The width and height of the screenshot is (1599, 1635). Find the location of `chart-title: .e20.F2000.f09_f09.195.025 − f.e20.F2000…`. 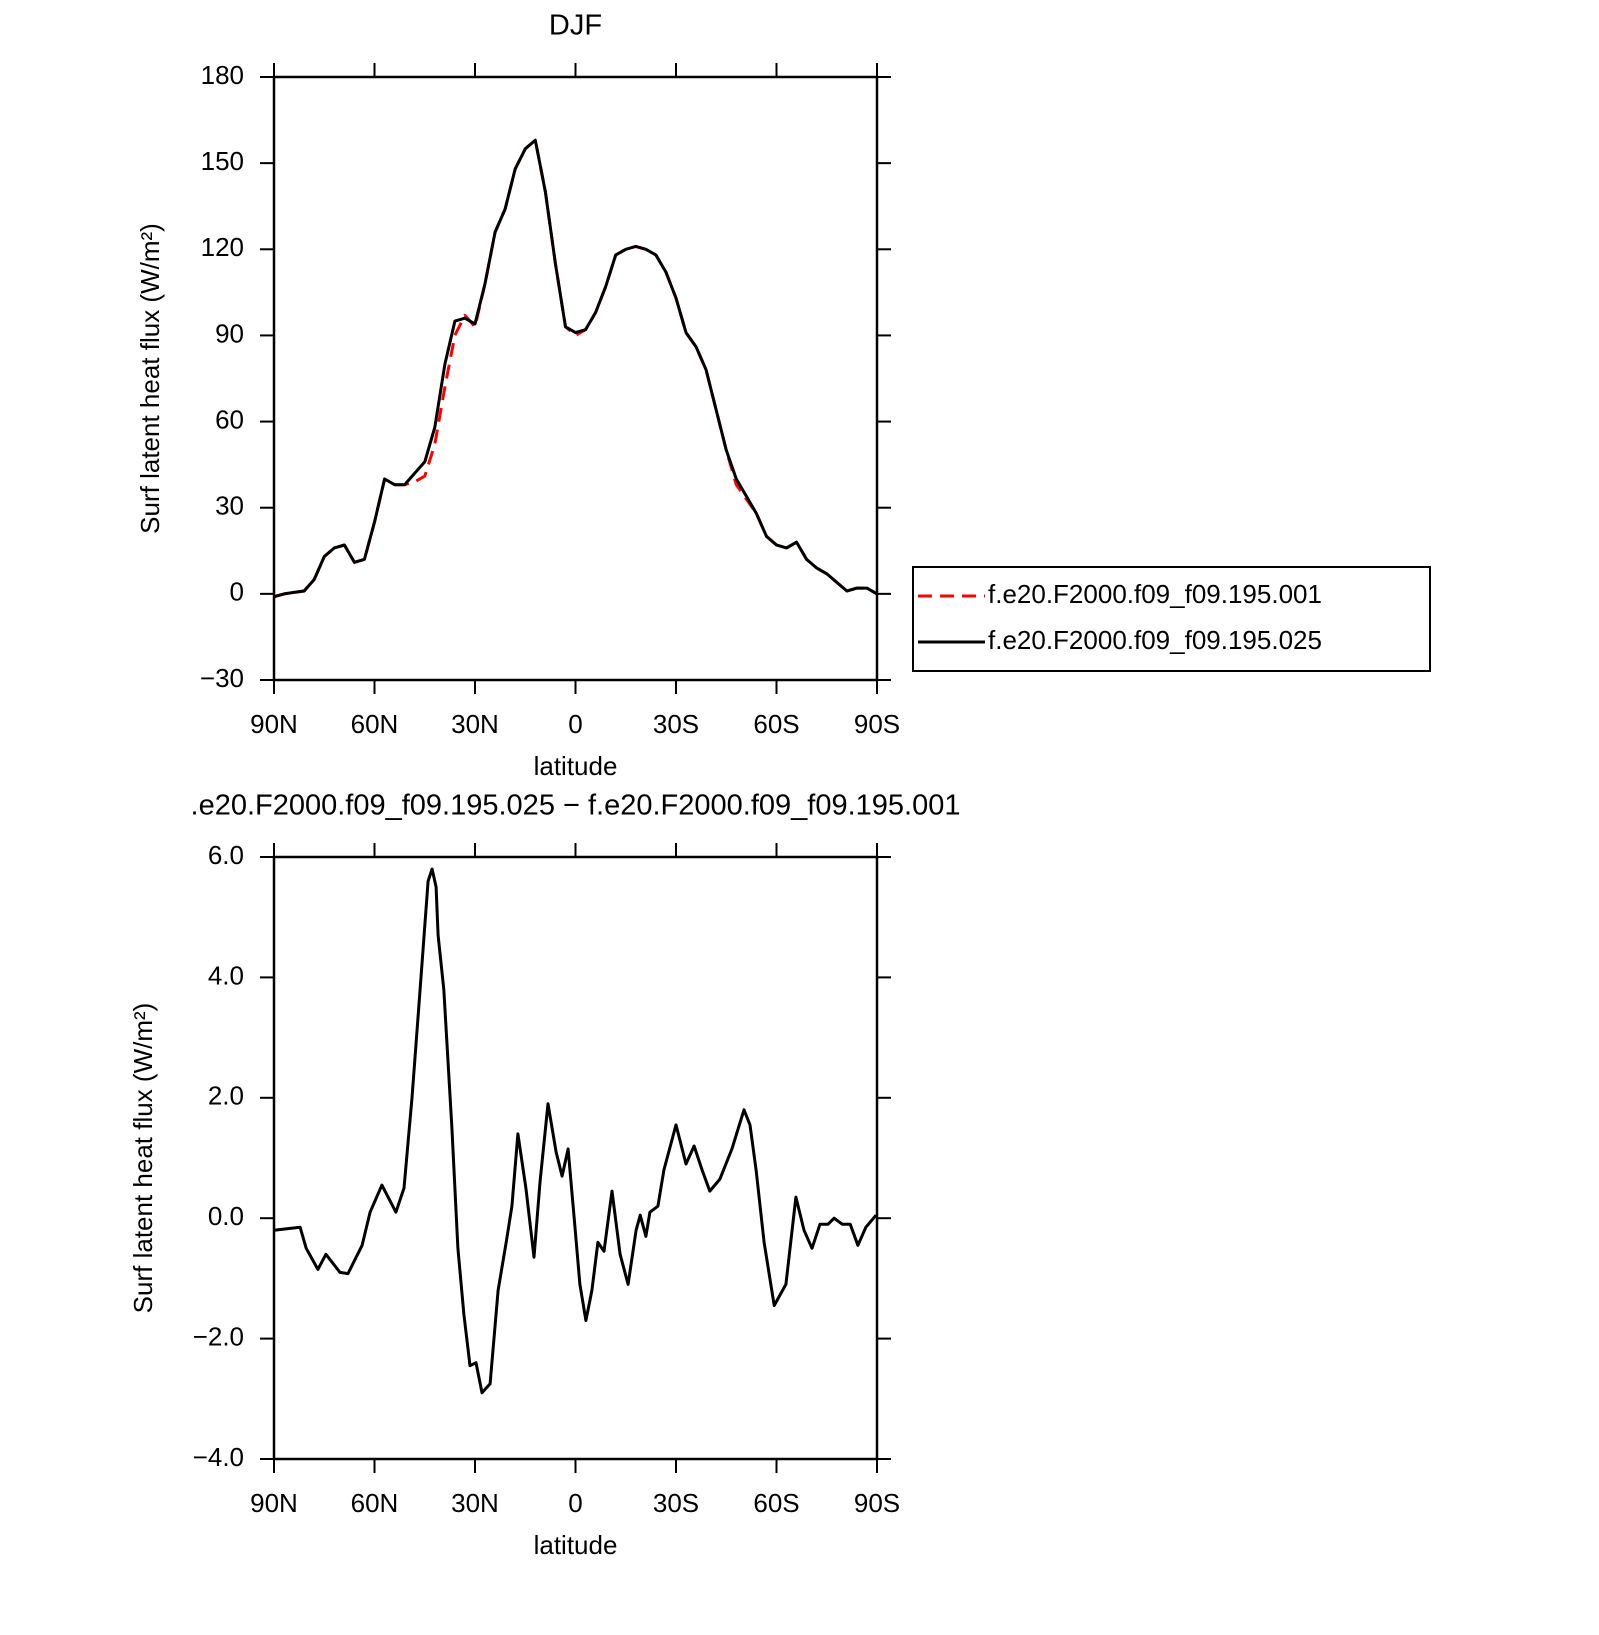

chart-title: .e20.F2000.f09_f09.195.025 − f.e20.F2000… is located at coordinates (576, 806).